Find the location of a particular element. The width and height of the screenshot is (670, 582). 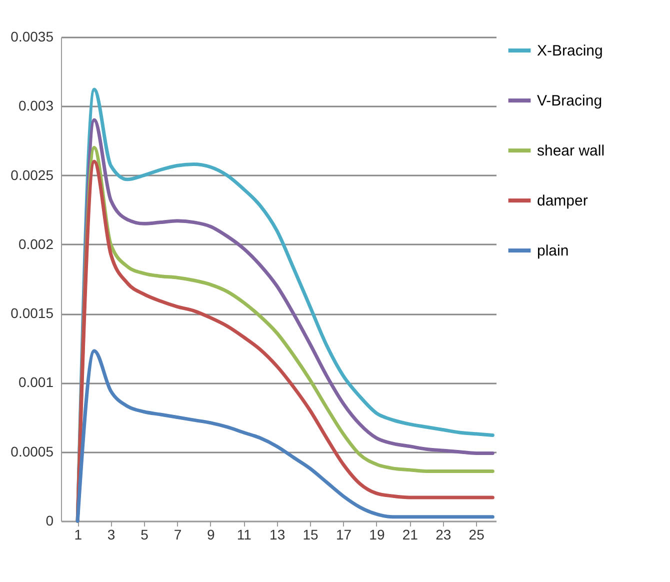

y-tick-label: 0 is located at coordinates (50, 520).